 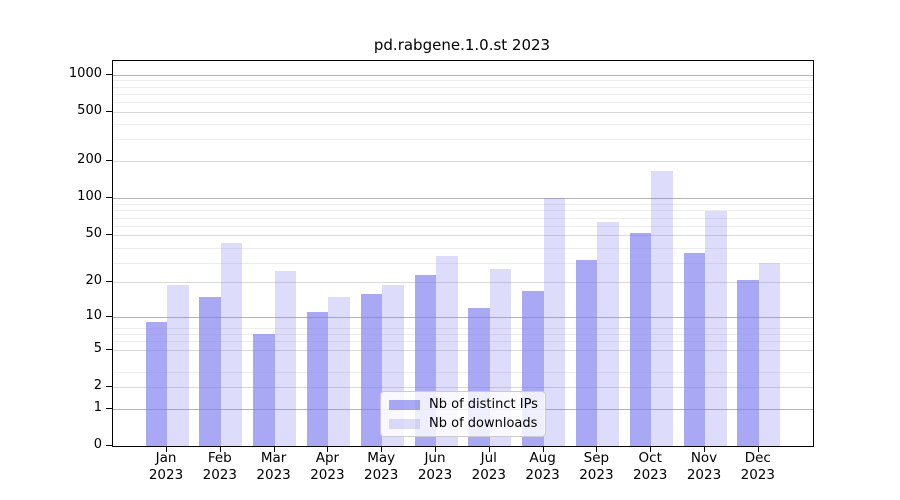 What do you see at coordinates (483, 404) in the screenshot?
I see `legend-label-distinct-ips: Nb of distinct IPs` at bounding box center [483, 404].